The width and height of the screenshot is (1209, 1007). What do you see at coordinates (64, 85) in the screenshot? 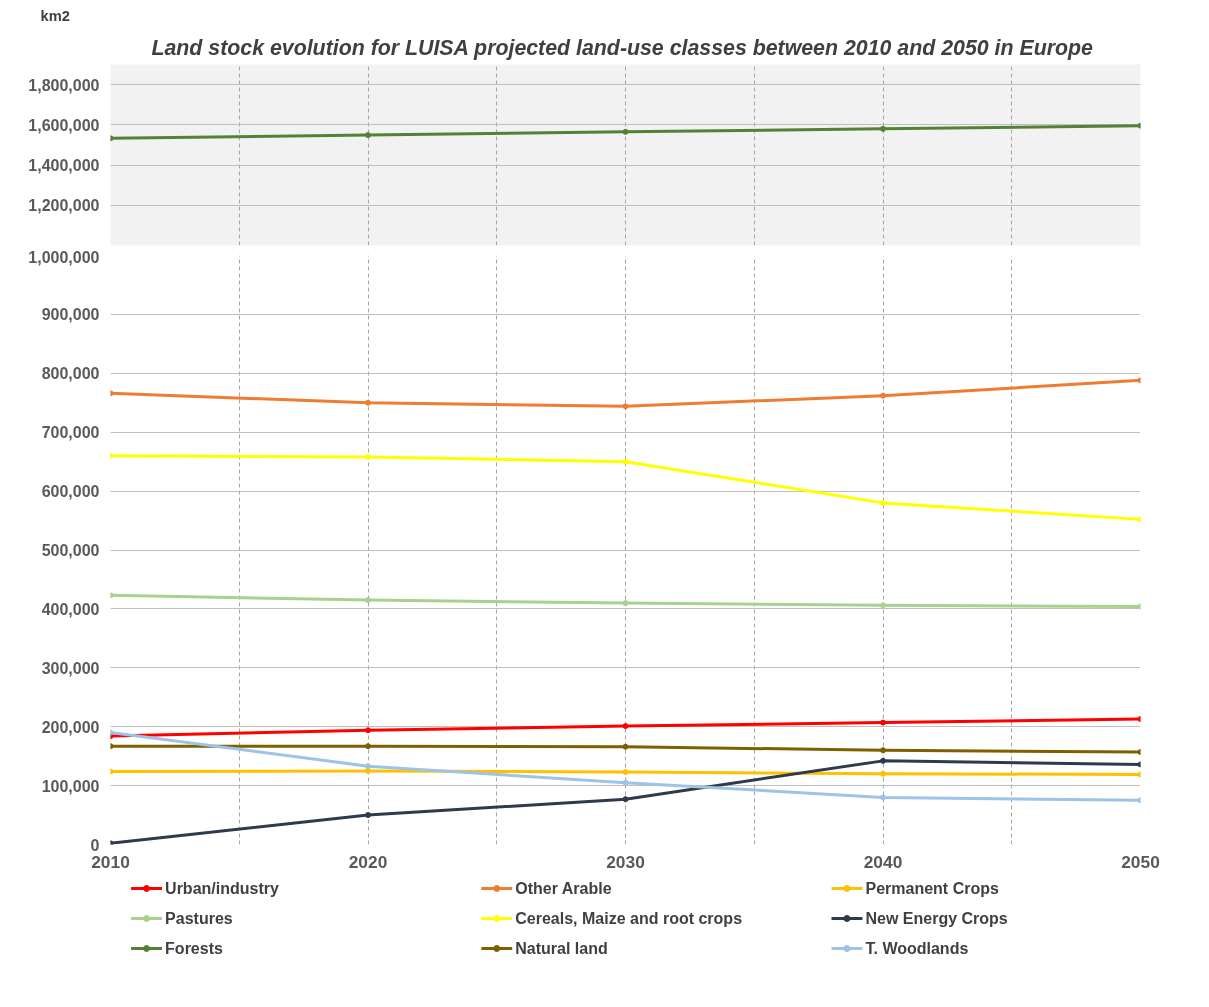
I see `y-tick-label: 1,800,000` at bounding box center [64, 85].